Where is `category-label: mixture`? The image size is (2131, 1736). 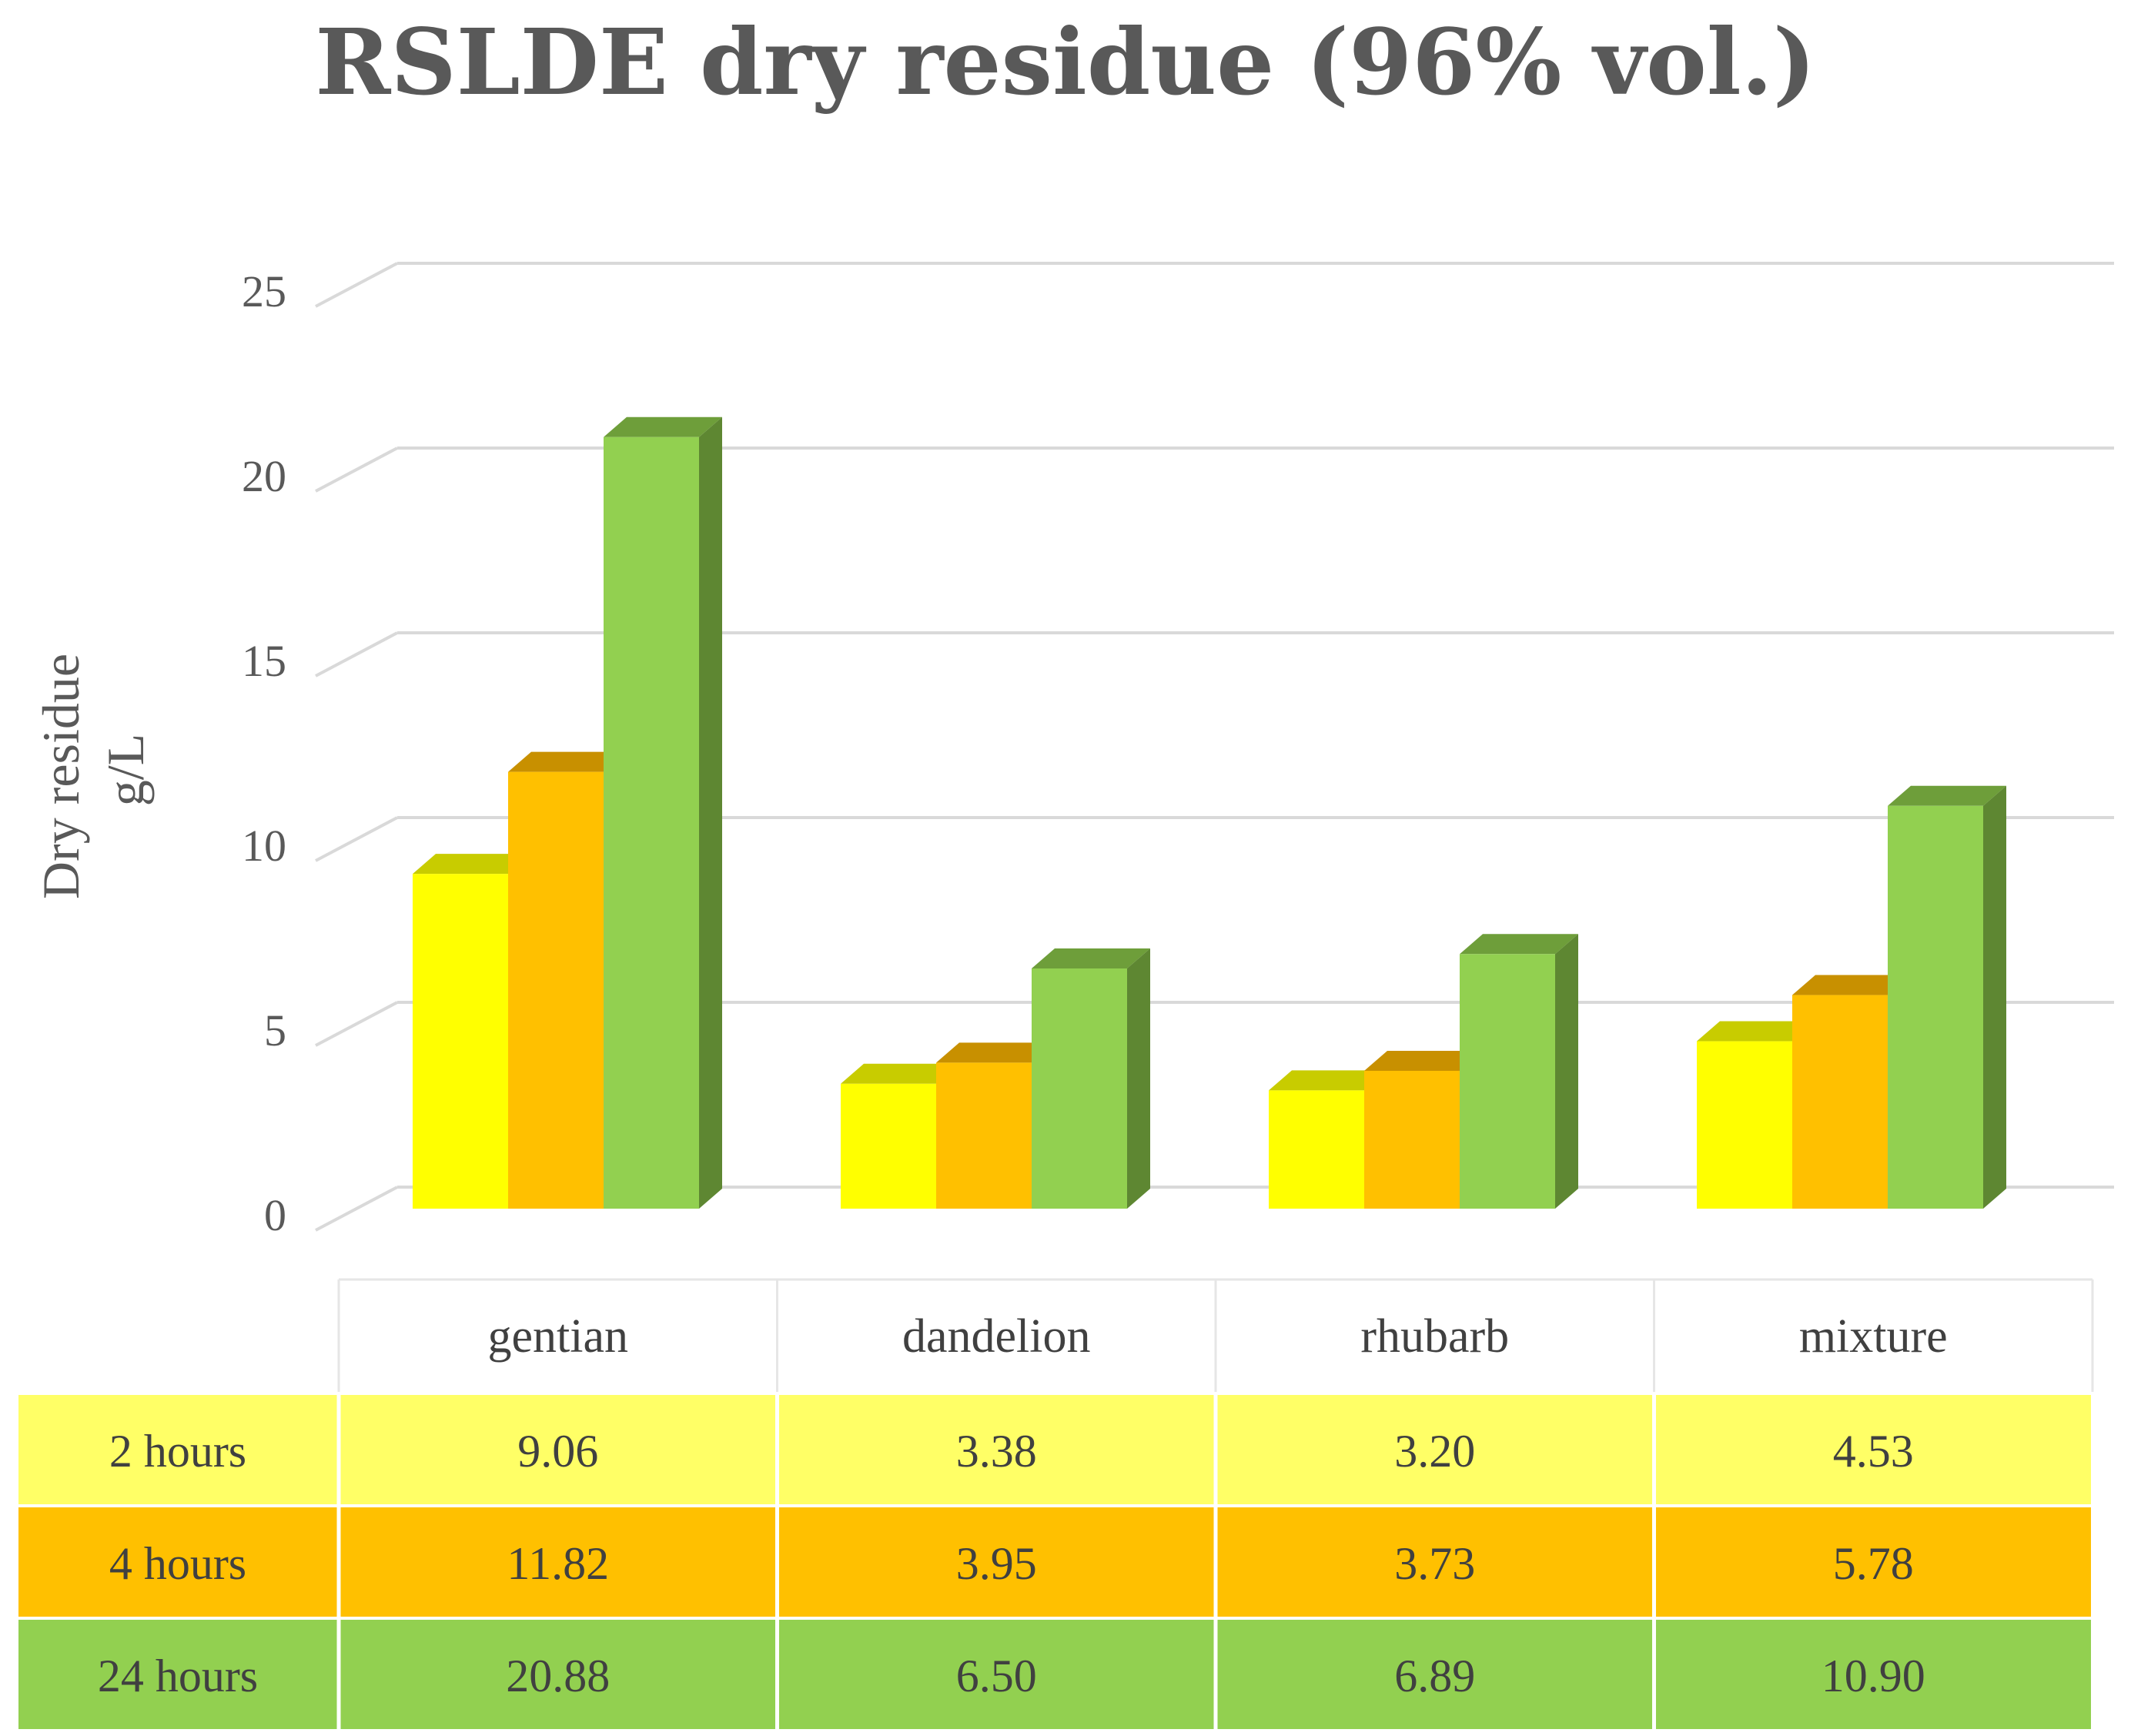 category-label: mixture is located at coordinates (1874, 1336).